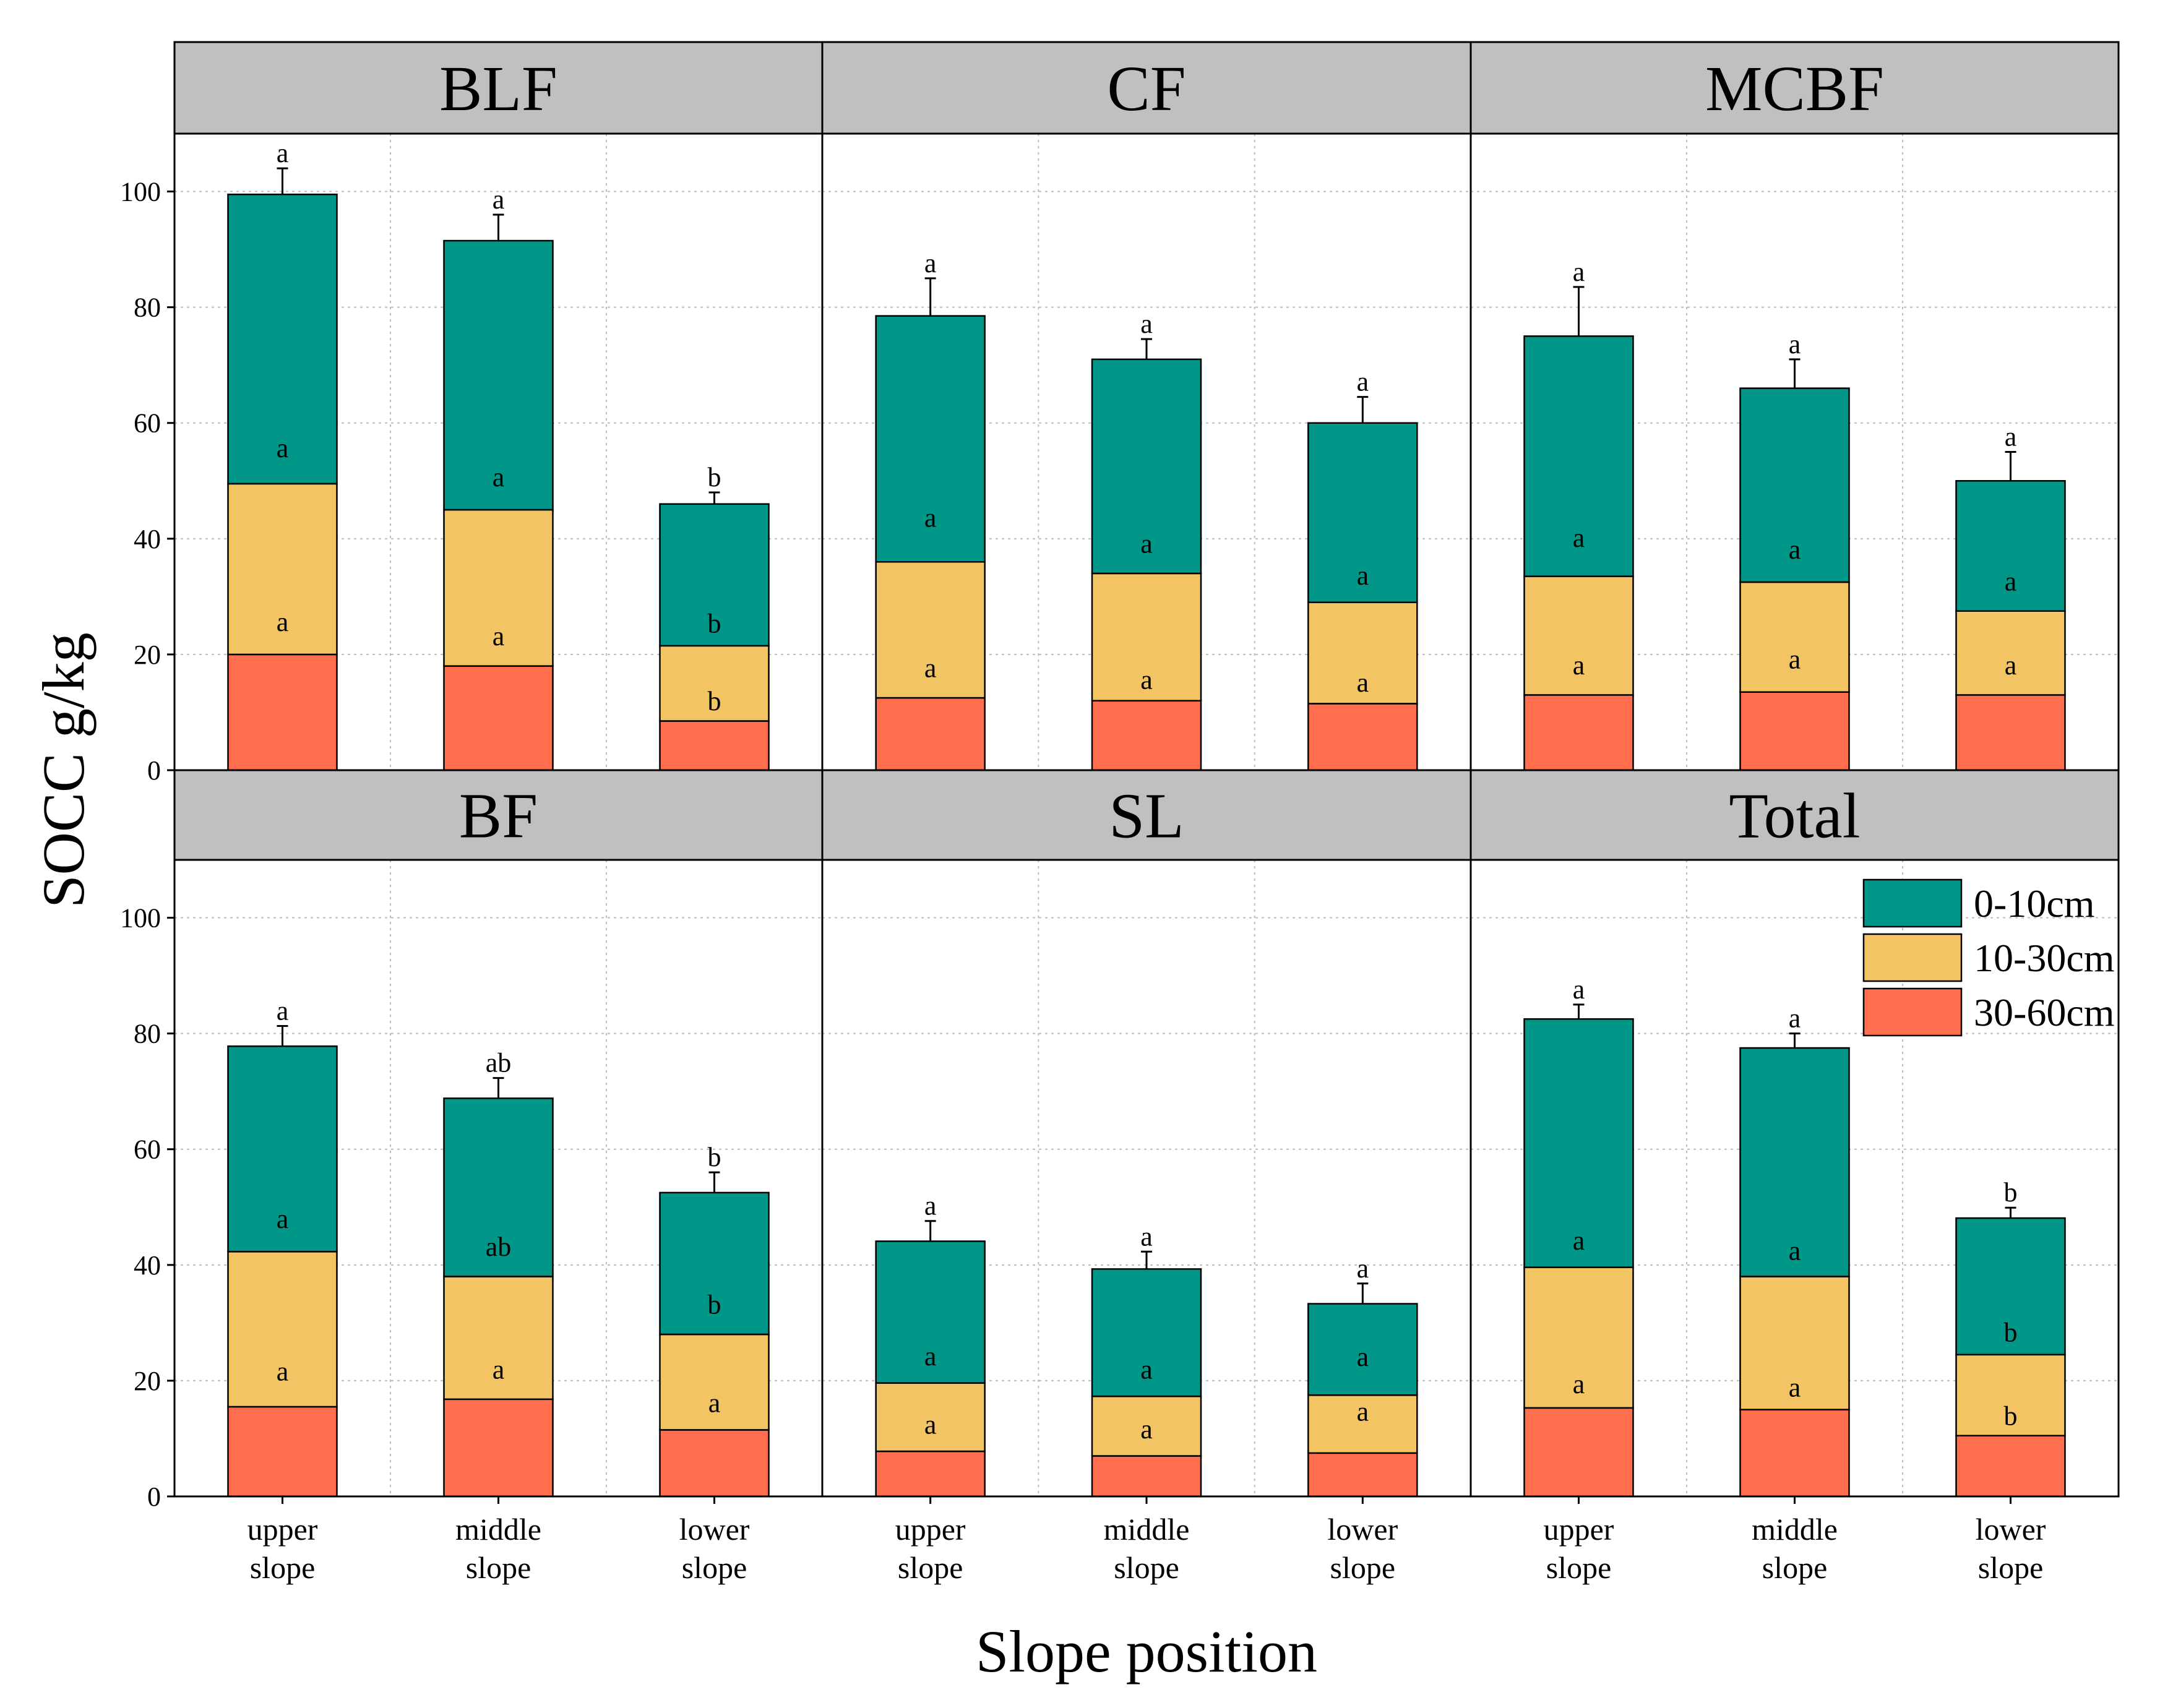 The height and width of the screenshot is (1708, 2160). Describe the element at coordinates (1794, 89) in the screenshot. I see `panel-title: MCBF` at that location.